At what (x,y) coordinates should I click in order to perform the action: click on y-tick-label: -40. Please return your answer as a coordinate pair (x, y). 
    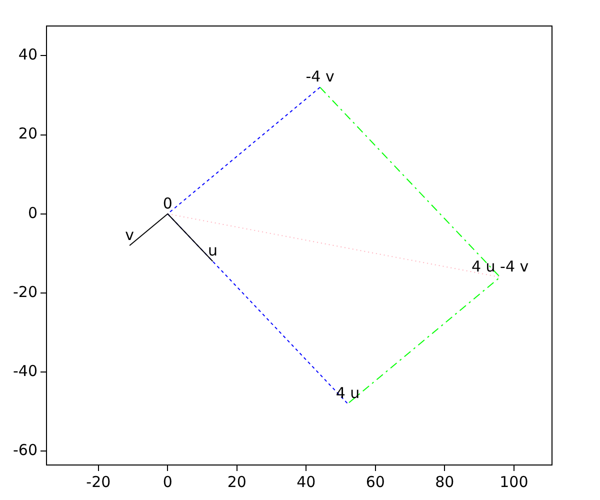
    Looking at the image, I should click on (25, 371).